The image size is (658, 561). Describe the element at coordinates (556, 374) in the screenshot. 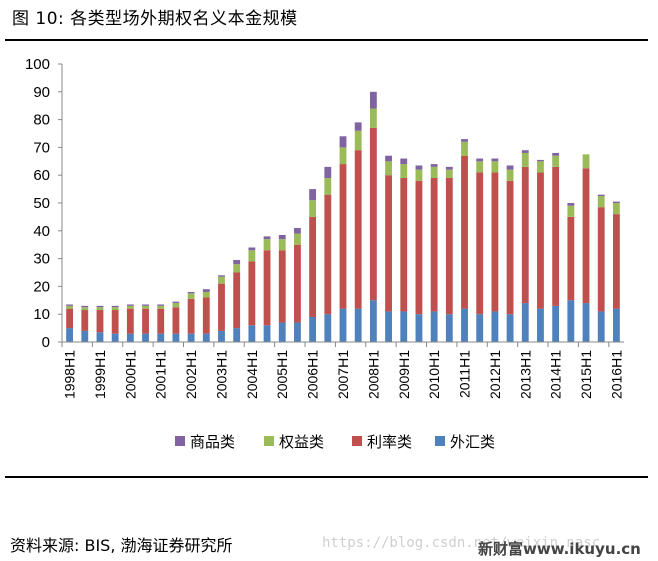

I see `x-tick-label: 2014H1` at that location.